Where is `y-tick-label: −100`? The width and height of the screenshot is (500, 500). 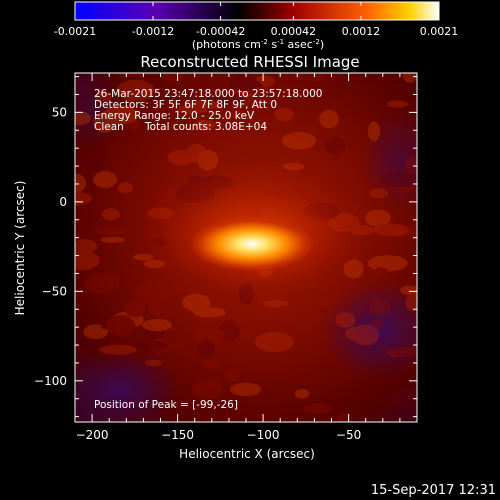
y-tick-label: −100 is located at coordinates (50, 381).